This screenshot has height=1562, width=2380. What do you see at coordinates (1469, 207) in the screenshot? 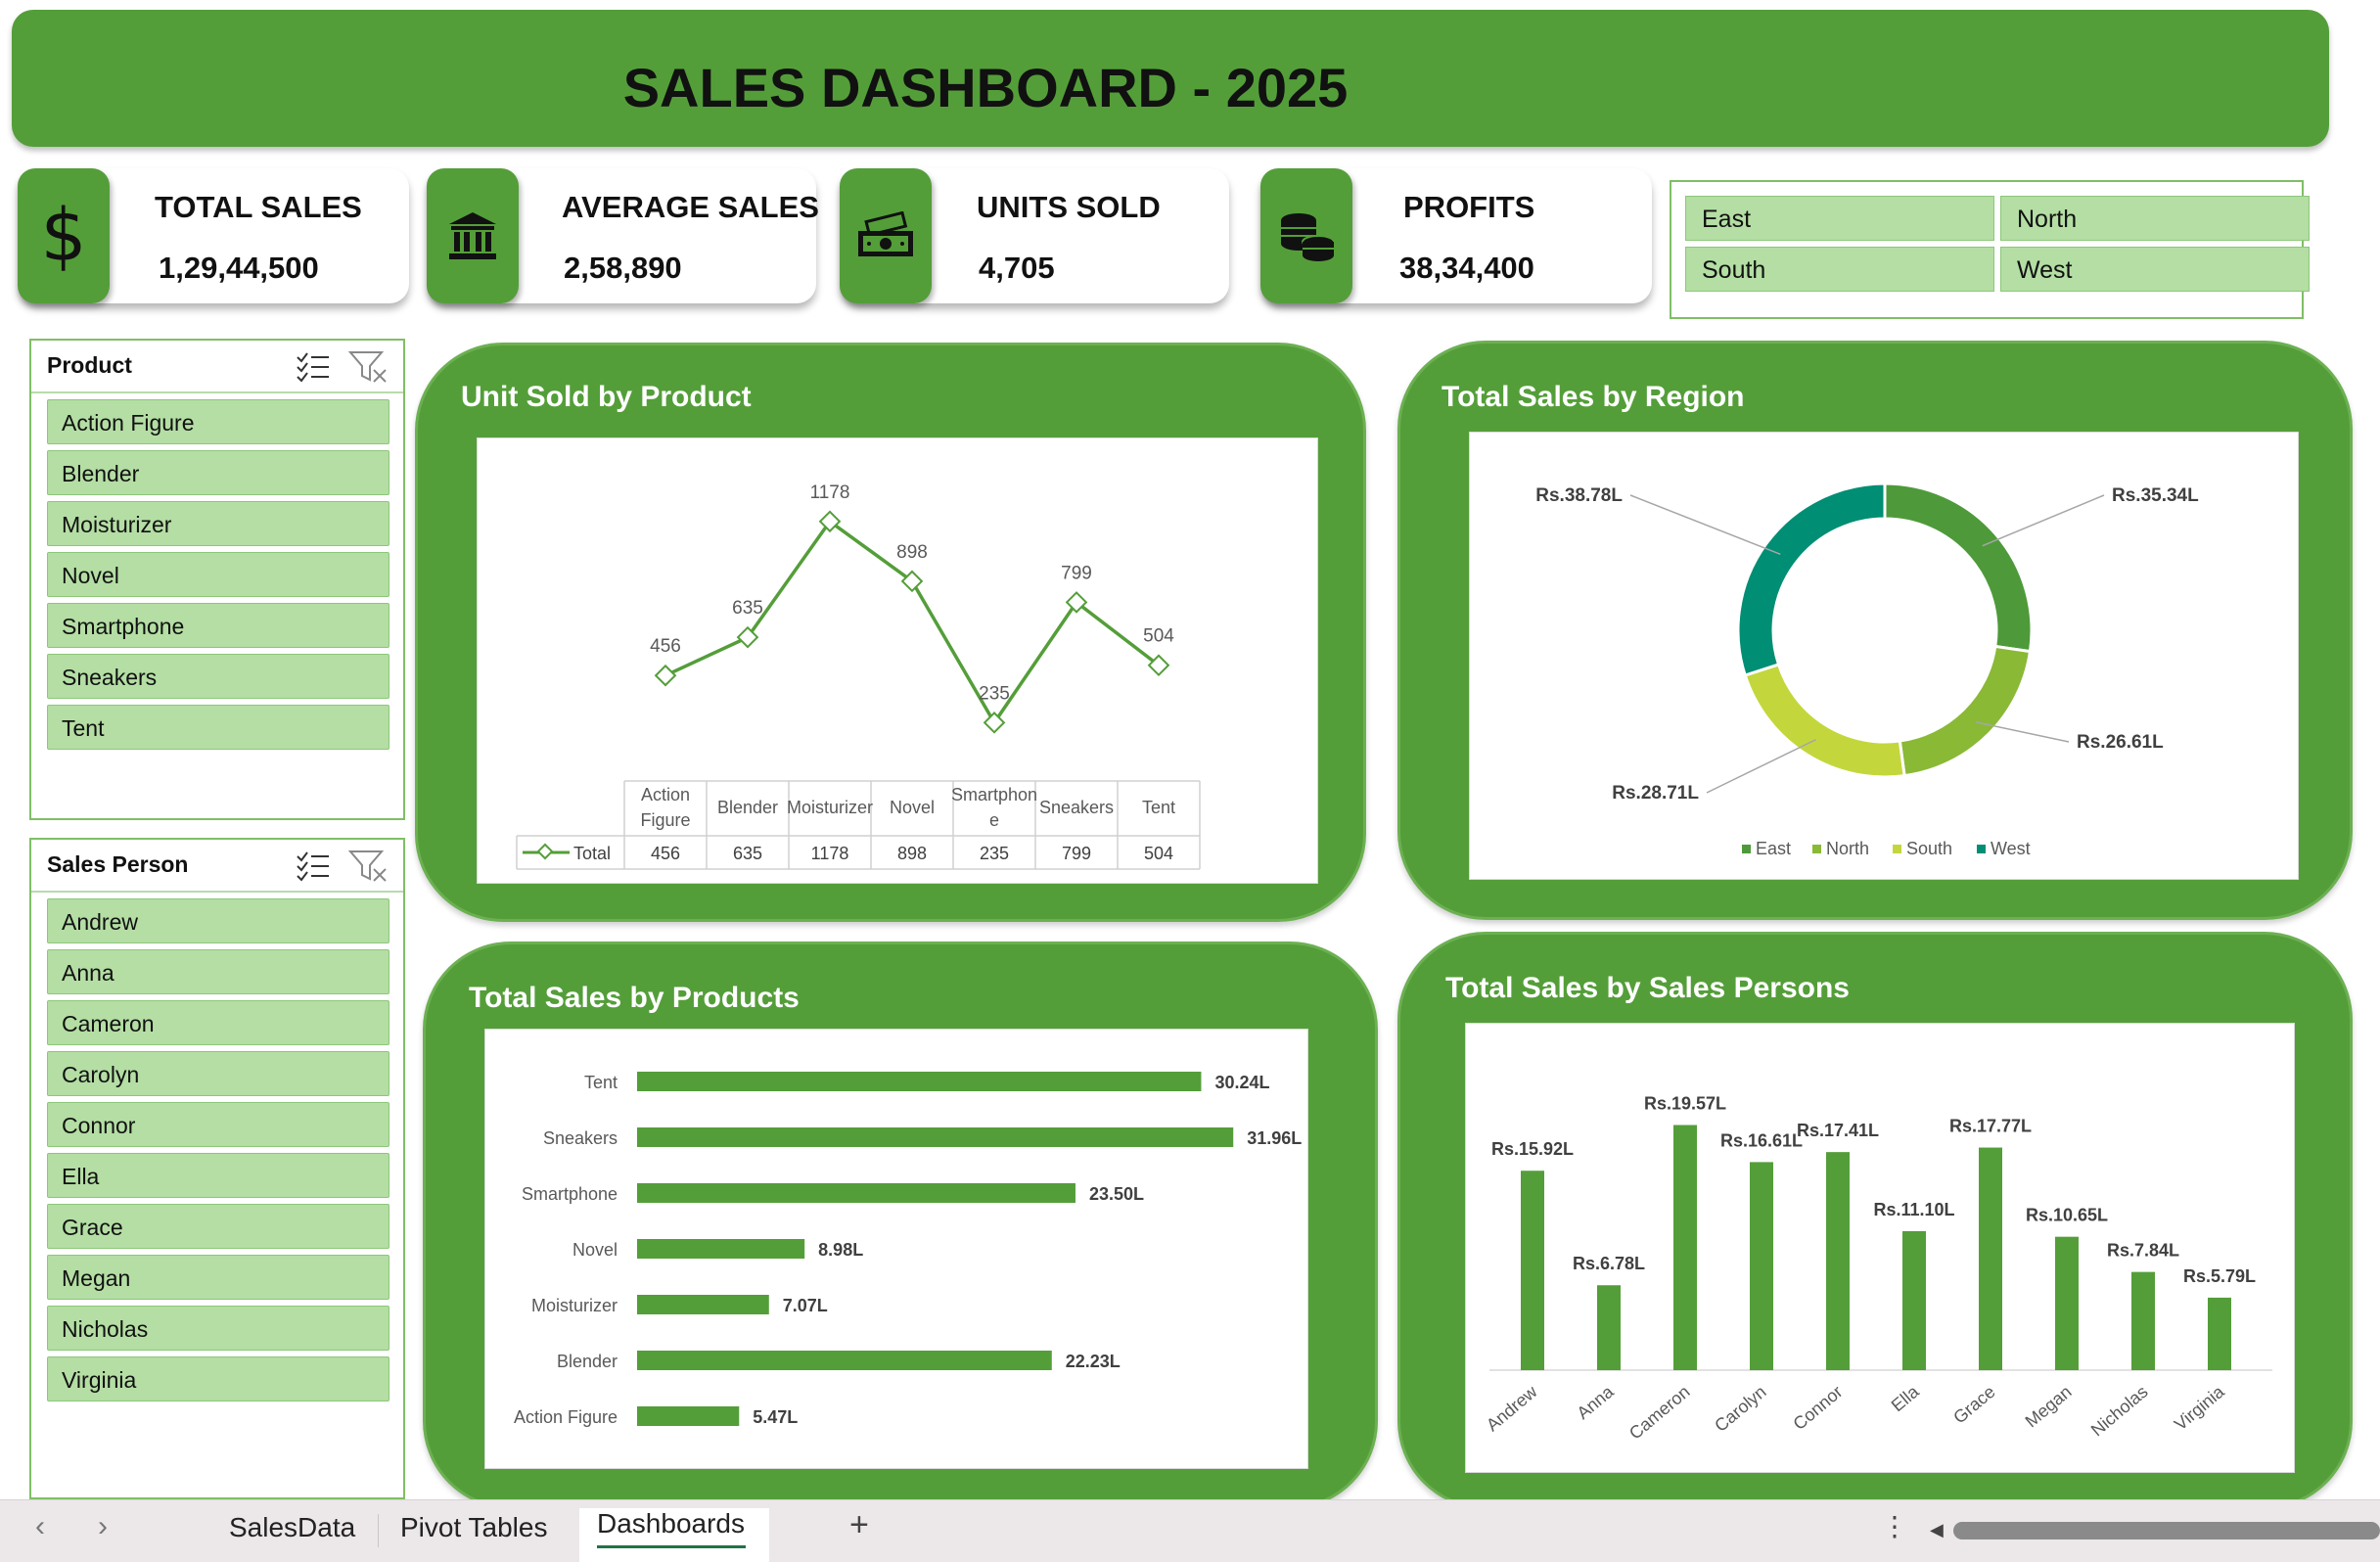
I see `kpi-label: PROFITS` at bounding box center [1469, 207].